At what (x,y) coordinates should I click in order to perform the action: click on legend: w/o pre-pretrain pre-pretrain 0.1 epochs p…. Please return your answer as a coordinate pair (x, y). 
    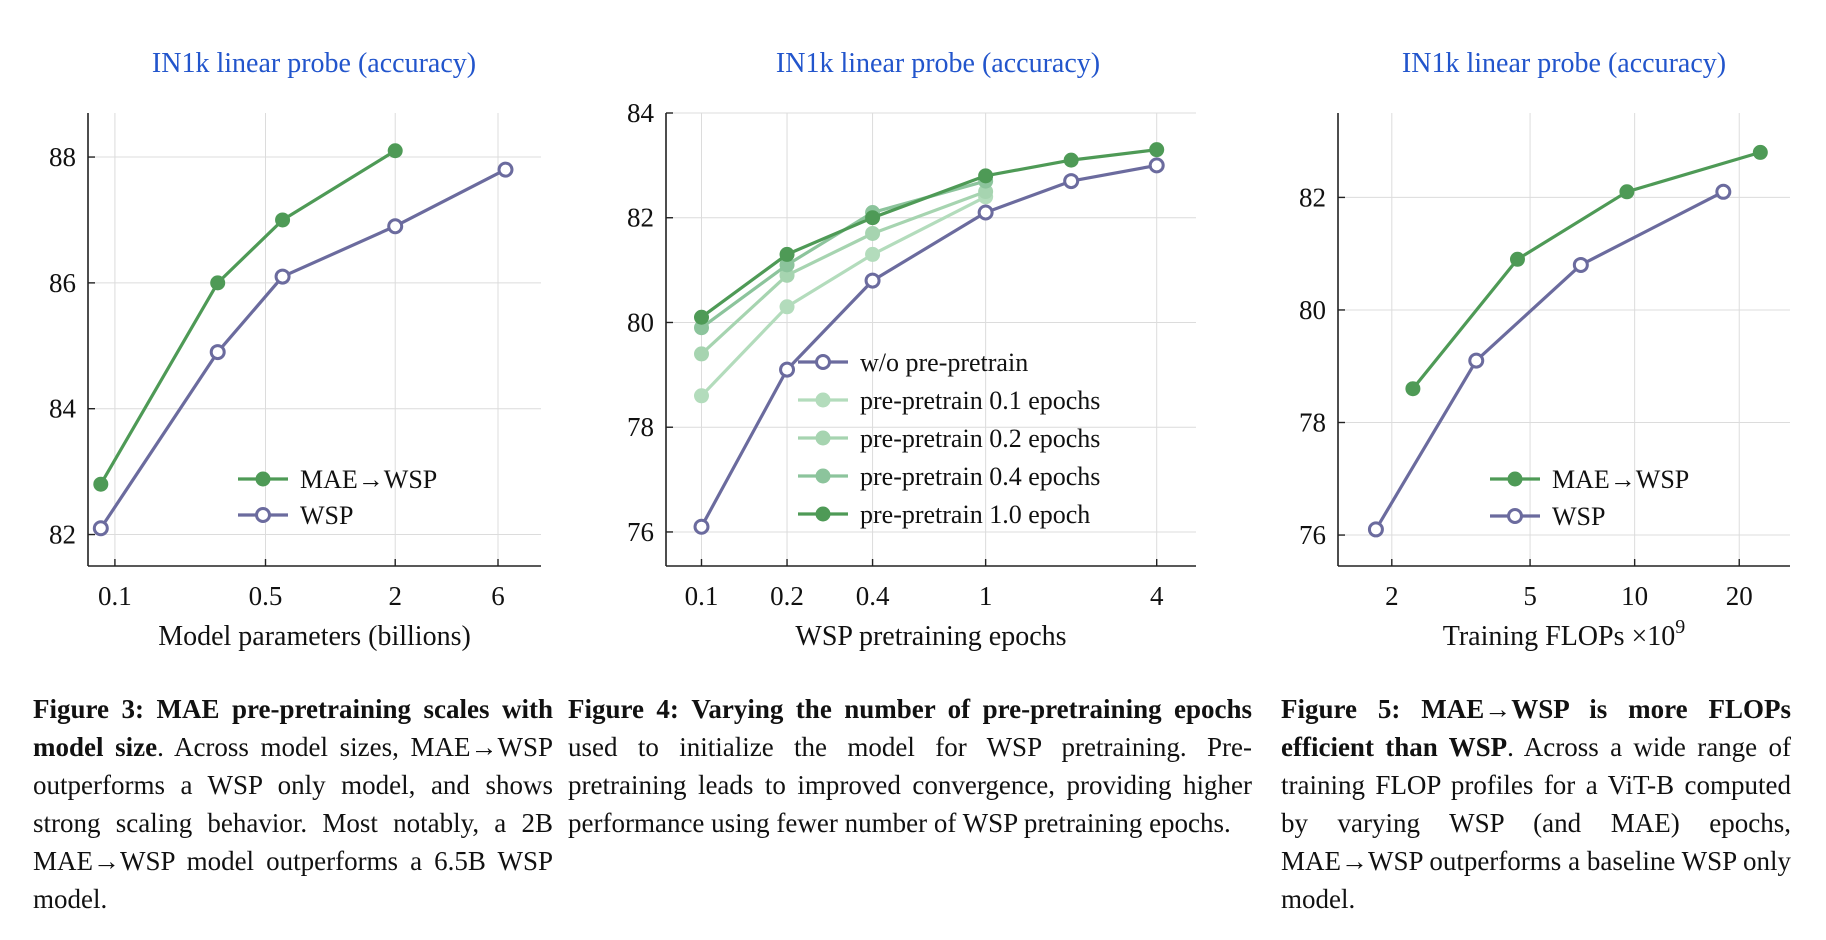
    Looking at the image, I should click on (949, 438).